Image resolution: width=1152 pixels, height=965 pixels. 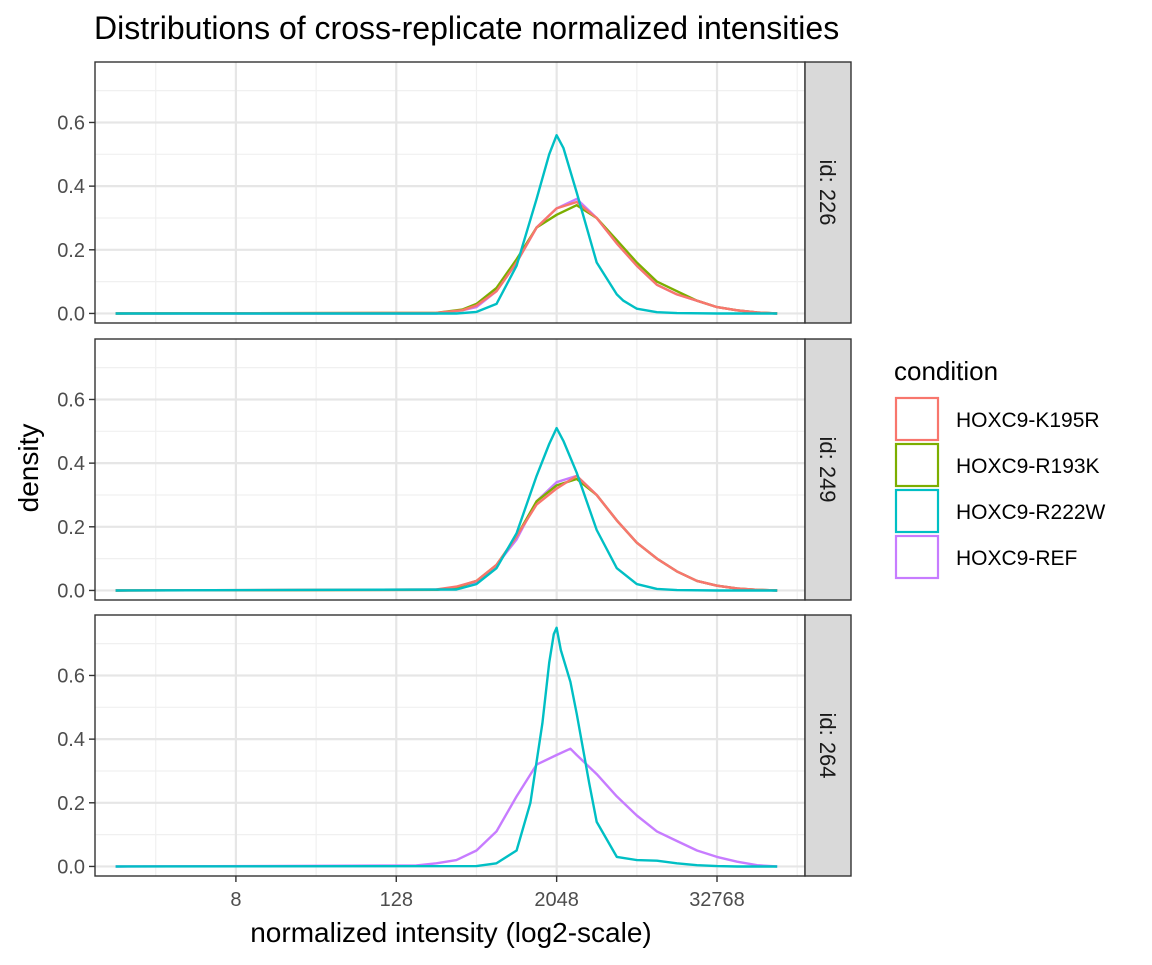 What do you see at coordinates (451, 932) in the screenshot?
I see `x-axis-label: normalized intensity (log2-scale)` at bounding box center [451, 932].